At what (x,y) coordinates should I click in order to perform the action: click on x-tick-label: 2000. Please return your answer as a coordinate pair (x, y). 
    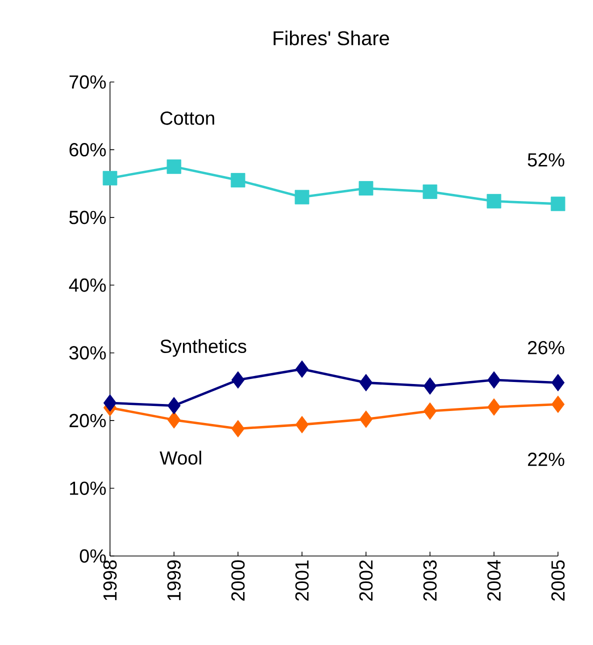
    Looking at the image, I should click on (238, 580).